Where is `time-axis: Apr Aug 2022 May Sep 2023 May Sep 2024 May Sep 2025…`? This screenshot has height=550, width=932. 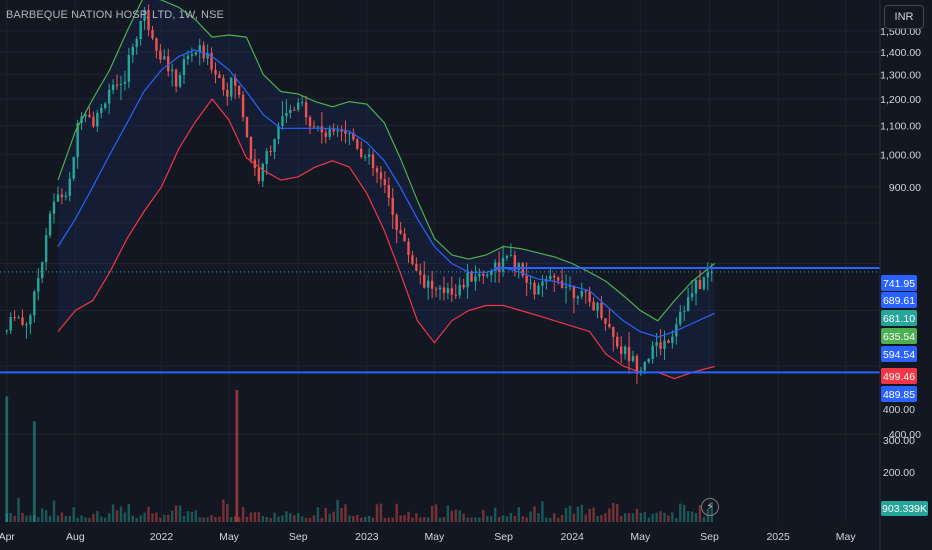
time-axis: Apr Aug 2022 May Sep 2023 May Sep 2024 May Sep 2025… is located at coordinates (428, 537).